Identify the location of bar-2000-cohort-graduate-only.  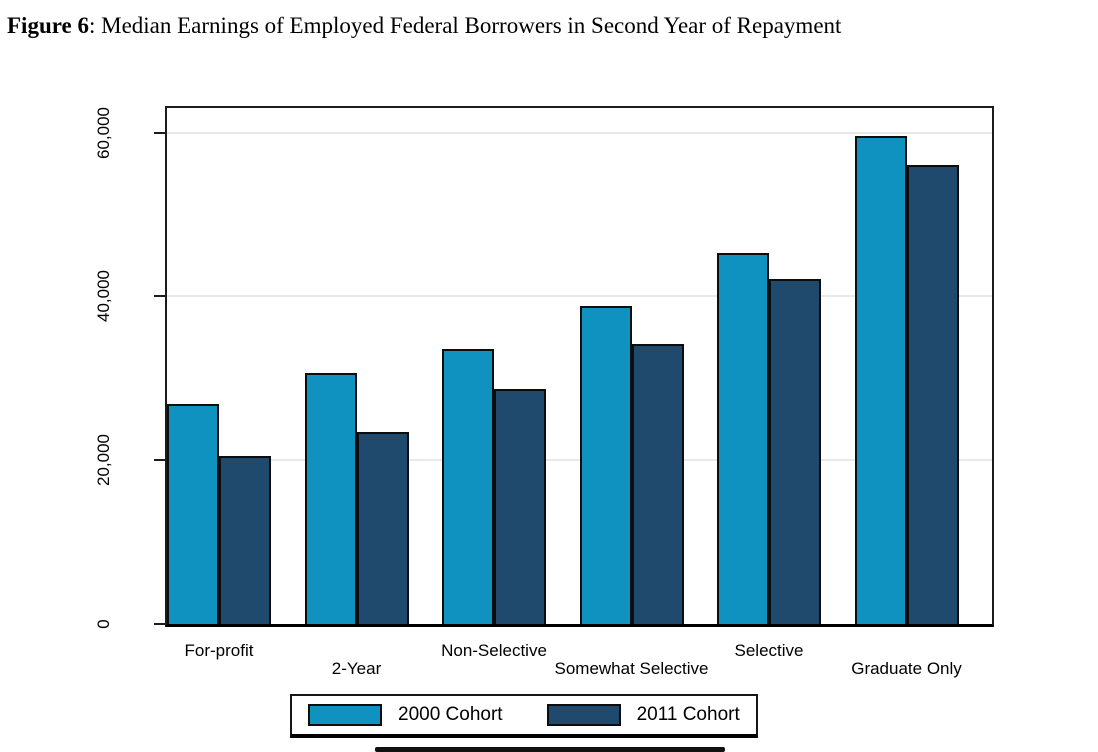
(880, 379).